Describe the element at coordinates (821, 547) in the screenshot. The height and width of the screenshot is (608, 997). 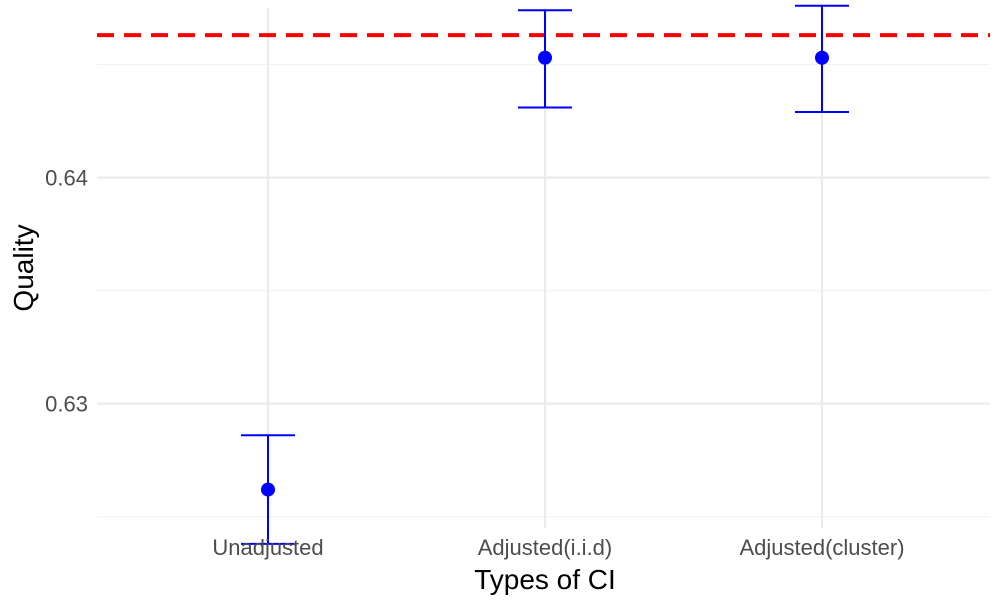
I see `x-tick-label: Adjusted(cluster)` at that location.